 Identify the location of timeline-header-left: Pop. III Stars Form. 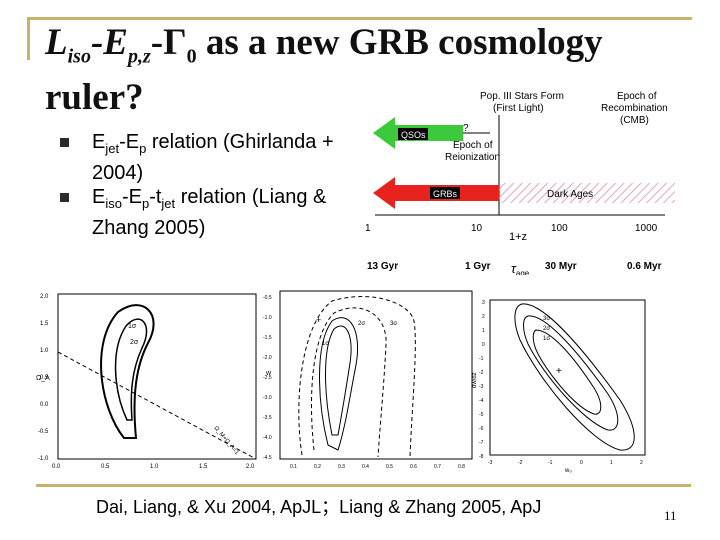
(522, 96).